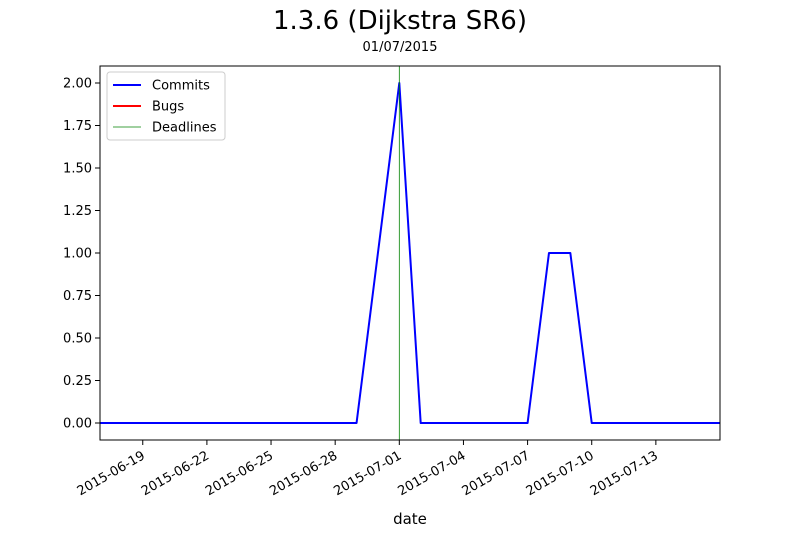 The image size is (800, 550). What do you see at coordinates (77, 84) in the screenshot?
I see `y-tick-label: 2.00` at bounding box center [77, 84].